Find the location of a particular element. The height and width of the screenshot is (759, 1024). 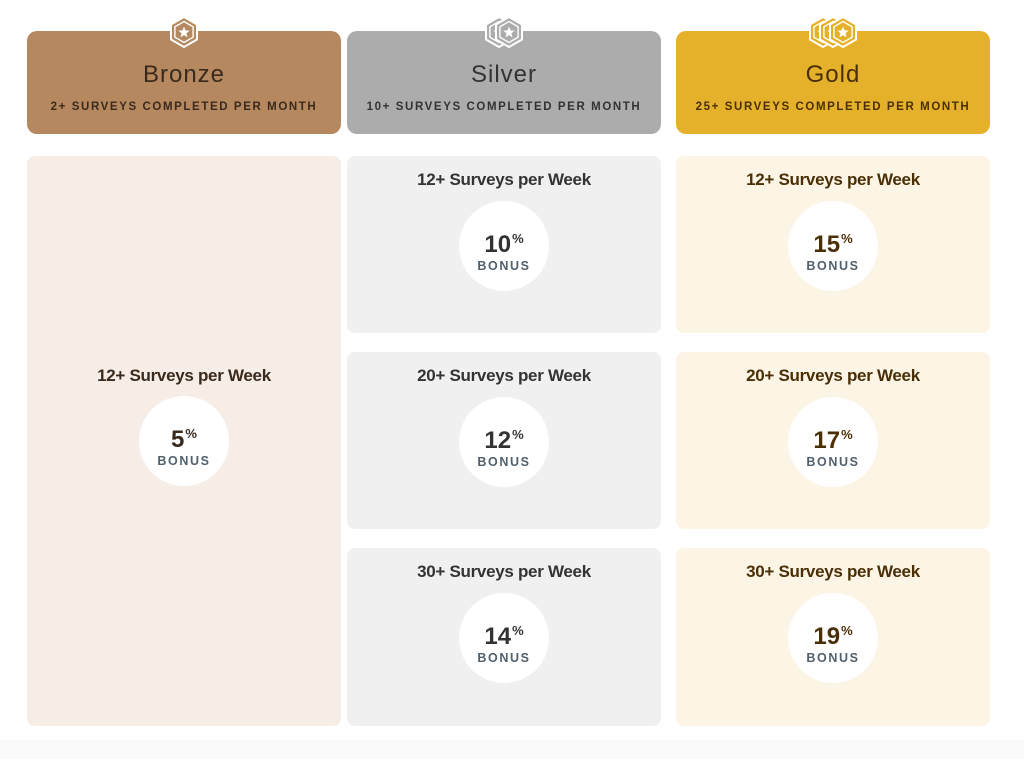

silver-badge is located at coordinates (504, 32).